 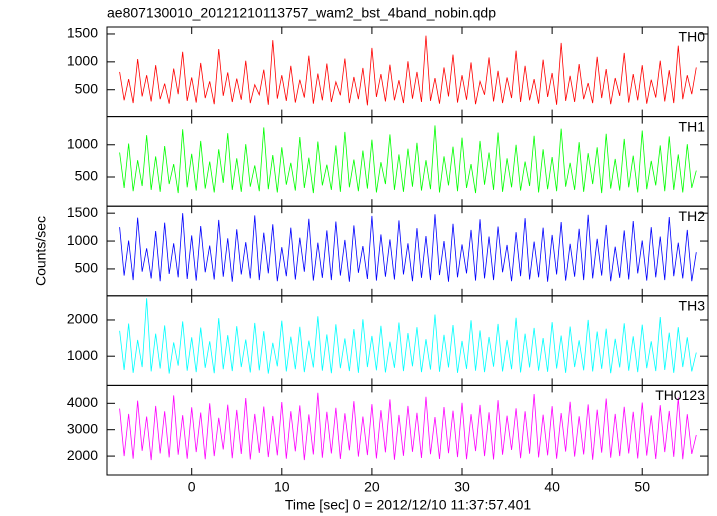 I want to click on panel-label: TH2, so click(x=692, y=216).